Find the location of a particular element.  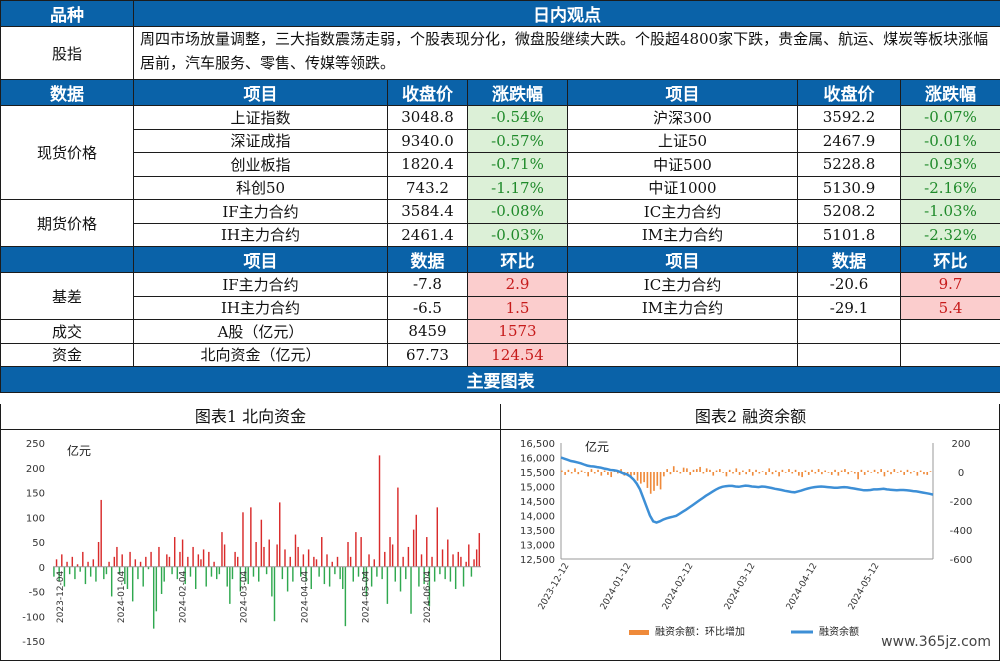

left-y-tick-label: 16,500 is located at coordinates (537, 444).